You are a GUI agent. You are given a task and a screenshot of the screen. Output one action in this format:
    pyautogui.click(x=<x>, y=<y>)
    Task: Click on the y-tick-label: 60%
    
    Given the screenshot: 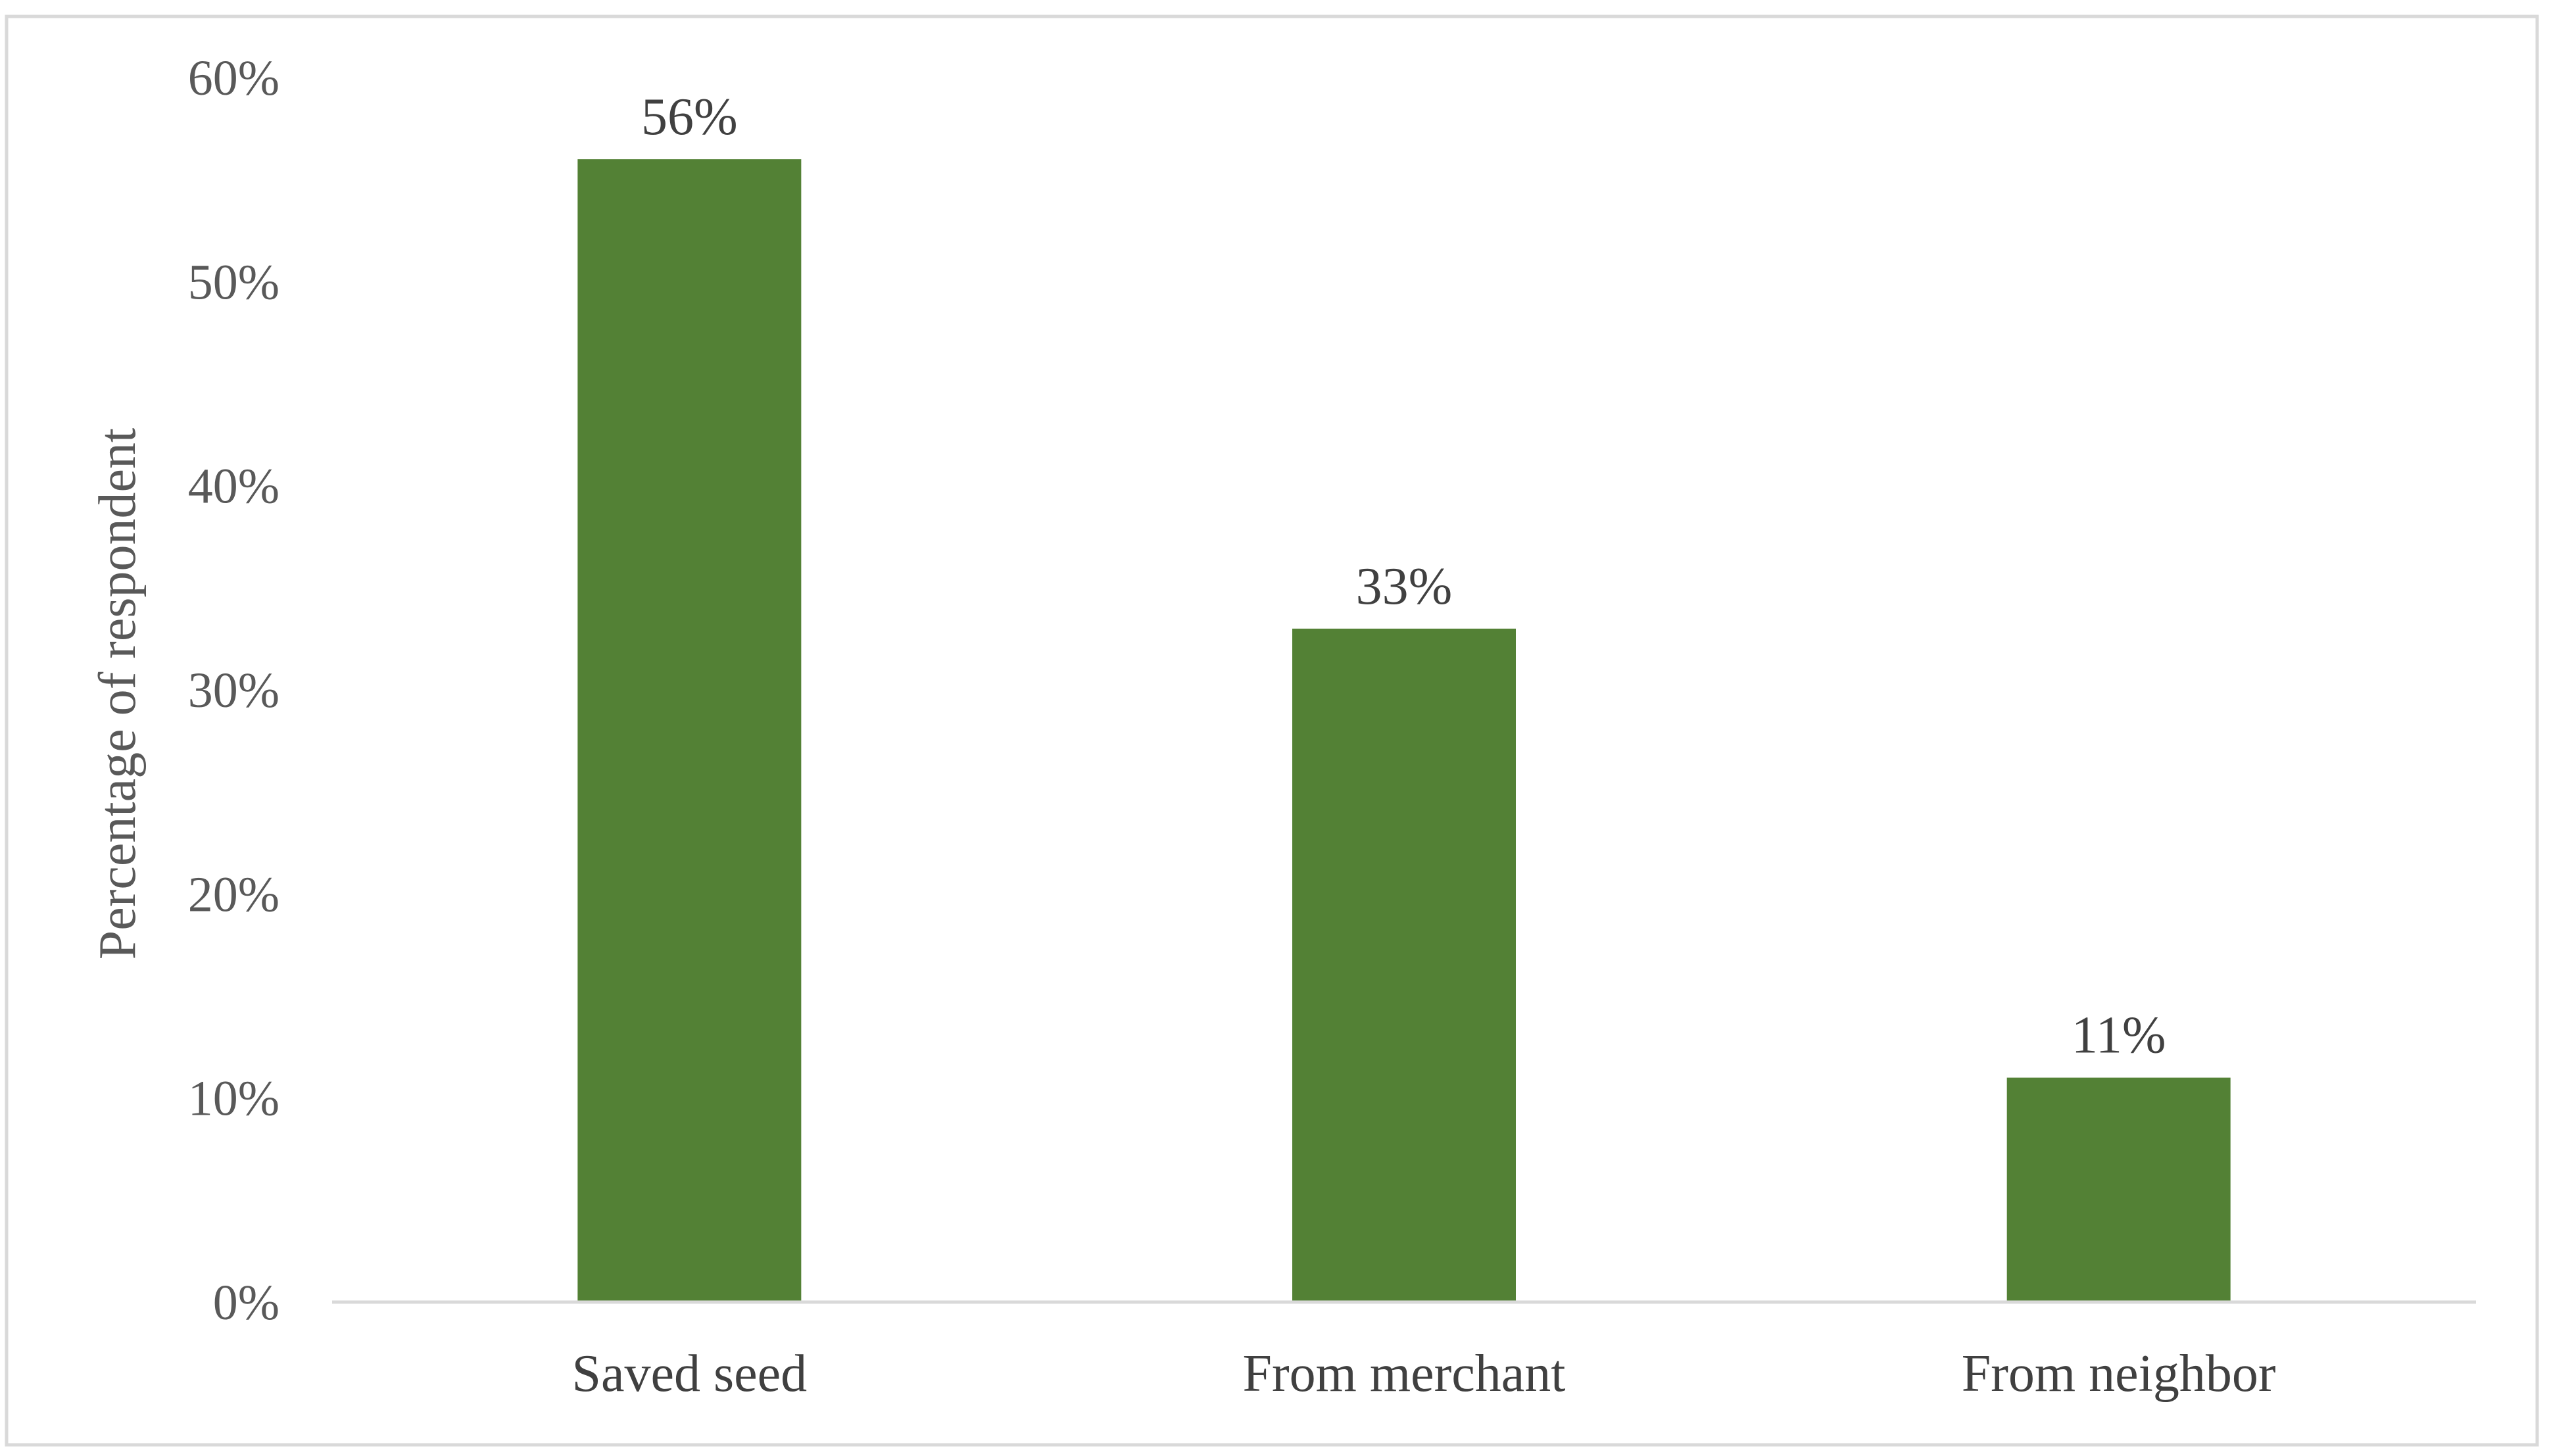 What is the action you would take?
    pyautogui.click(x=233, y=78)
    